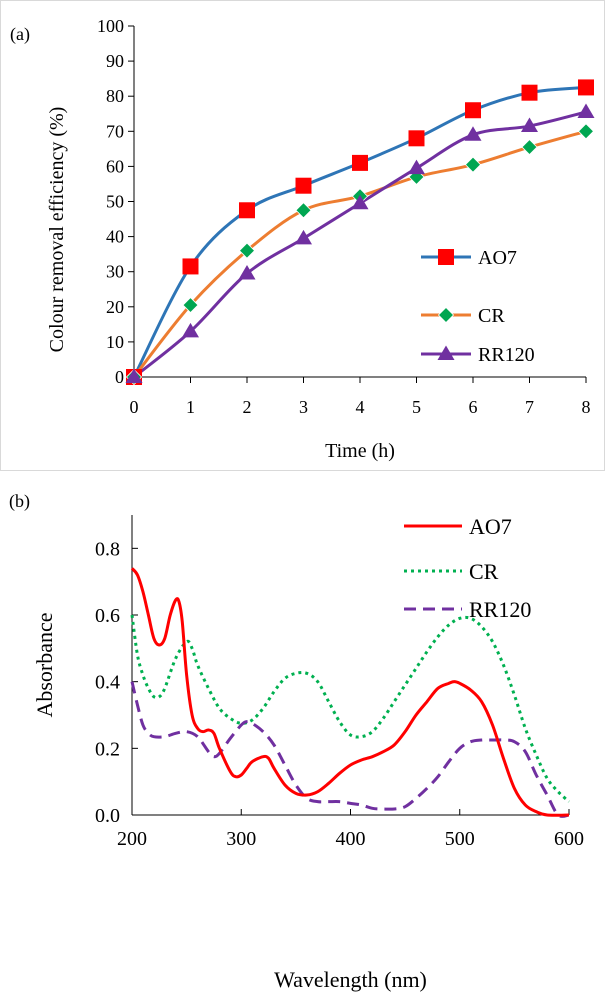 The image size is (607, 999). Describe the element at coordinates (350, 979) in the screenshot. I see `x-axis-title: Wavelength (nm)` at that location.